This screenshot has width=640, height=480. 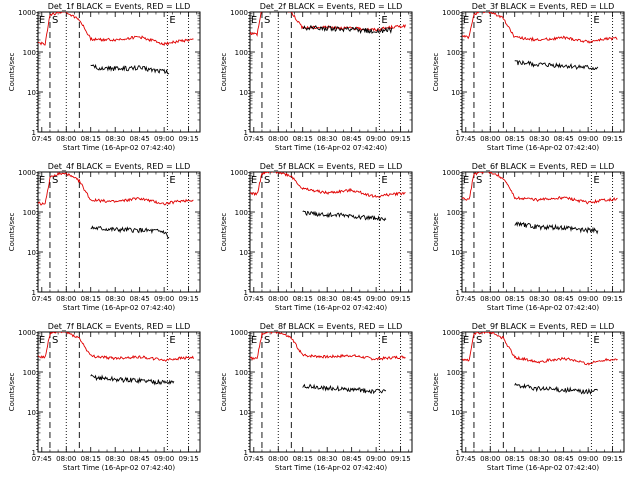 What do you see at coordinates (119, 166) in the screenshot?
I see `panel-title: Det_4f BLACK = Events, RED = LLD` at bounding box center [119, 166].